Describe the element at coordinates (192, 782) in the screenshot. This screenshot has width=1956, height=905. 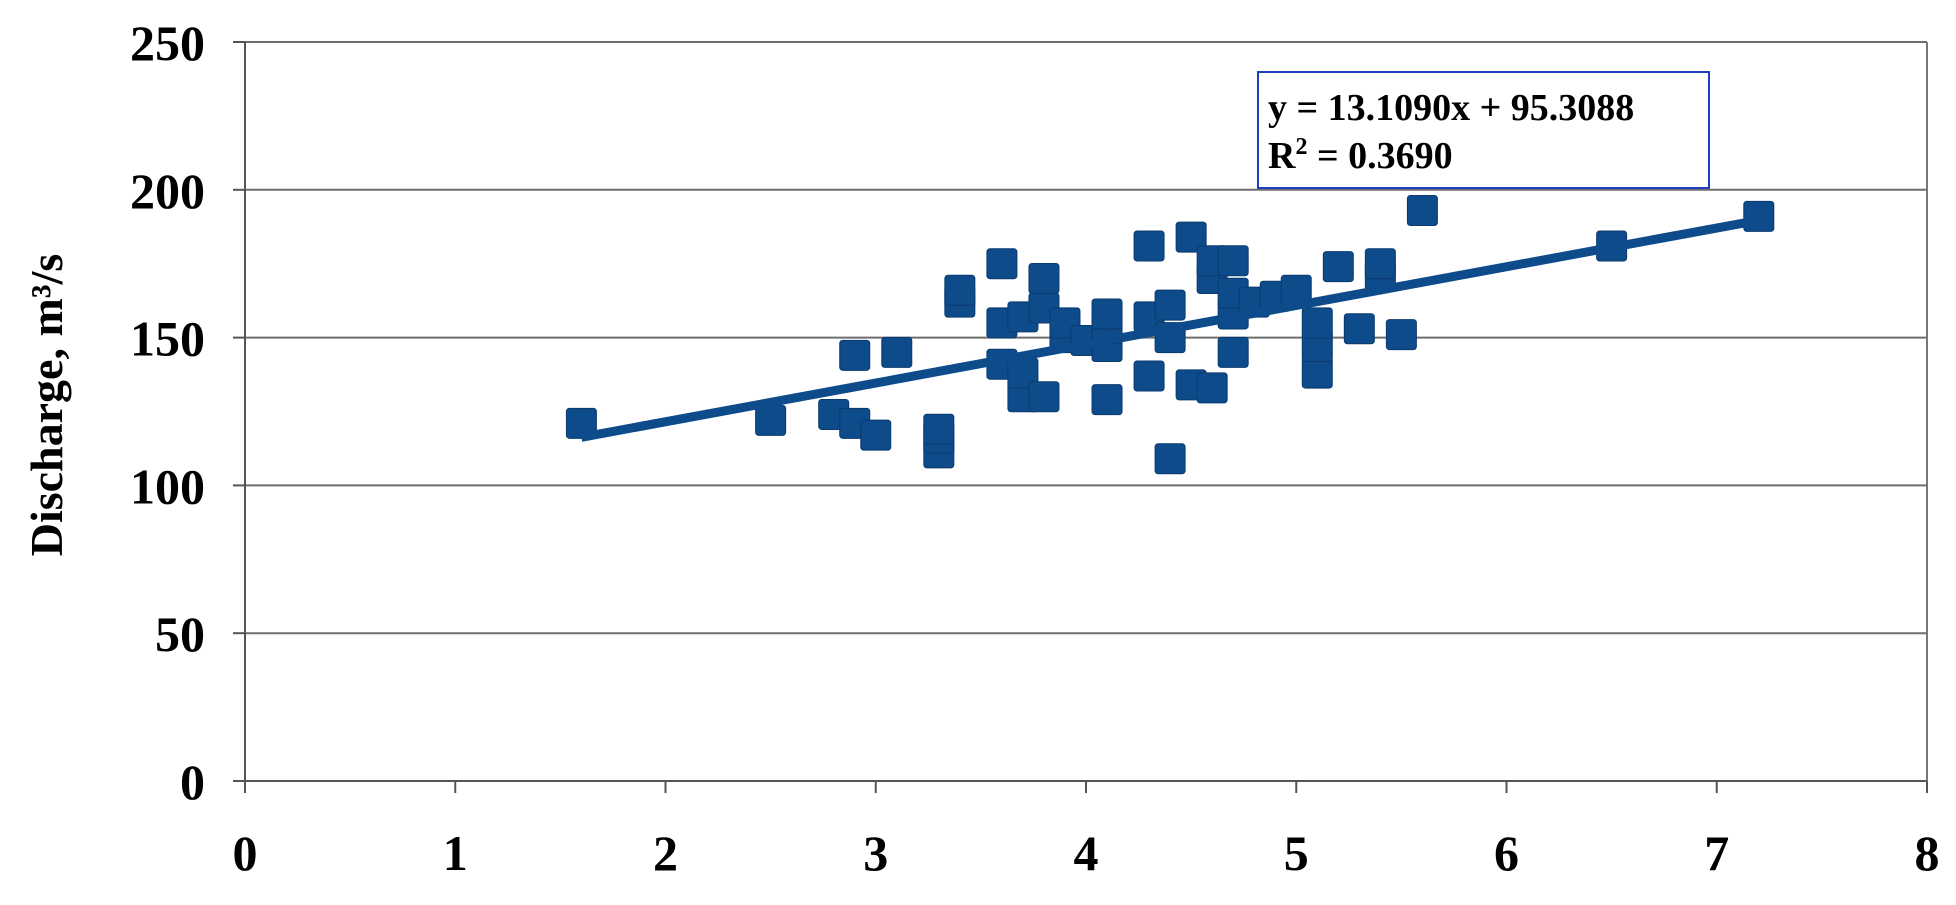
I see `y-tick-label: 0` at that location.